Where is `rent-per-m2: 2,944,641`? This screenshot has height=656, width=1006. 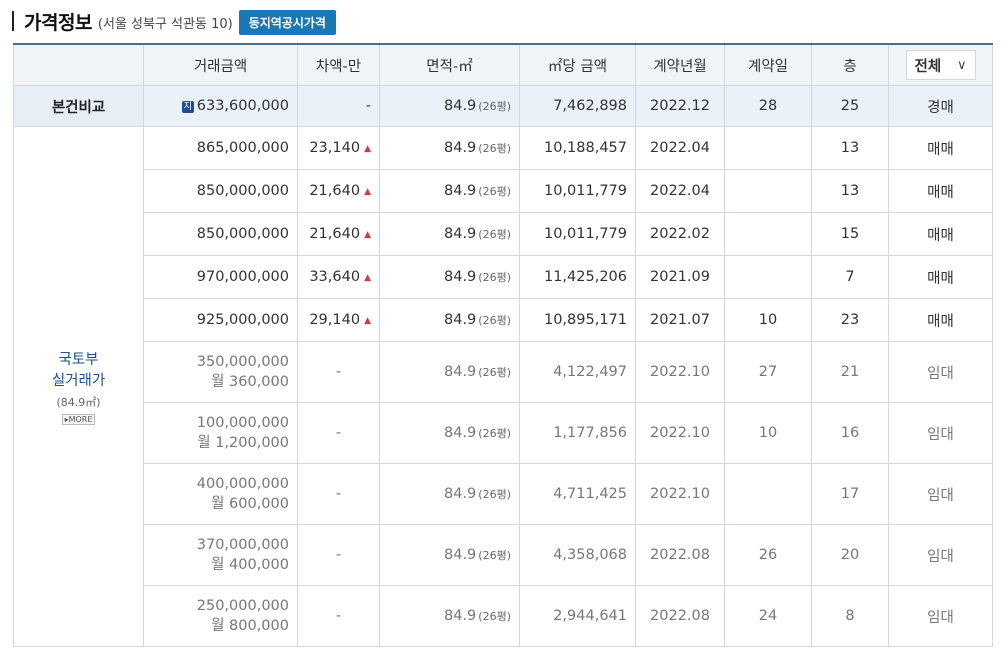 rent-per-m2: 2,944,641 is located at coordinates (577, 616).